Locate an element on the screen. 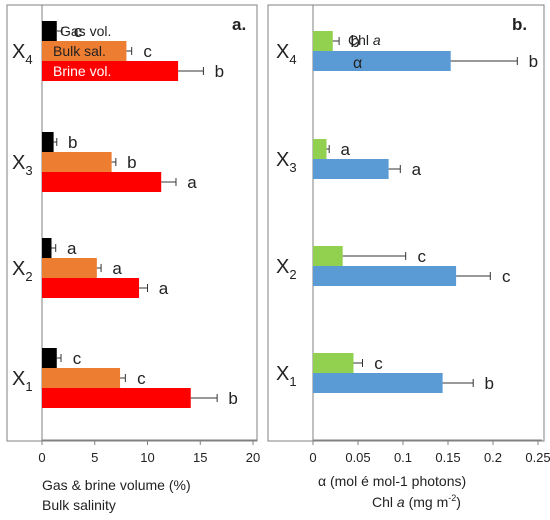 This screenshot has width=550, height=520. x-tick-label: 0.25 is located at coordinates (537, 457).